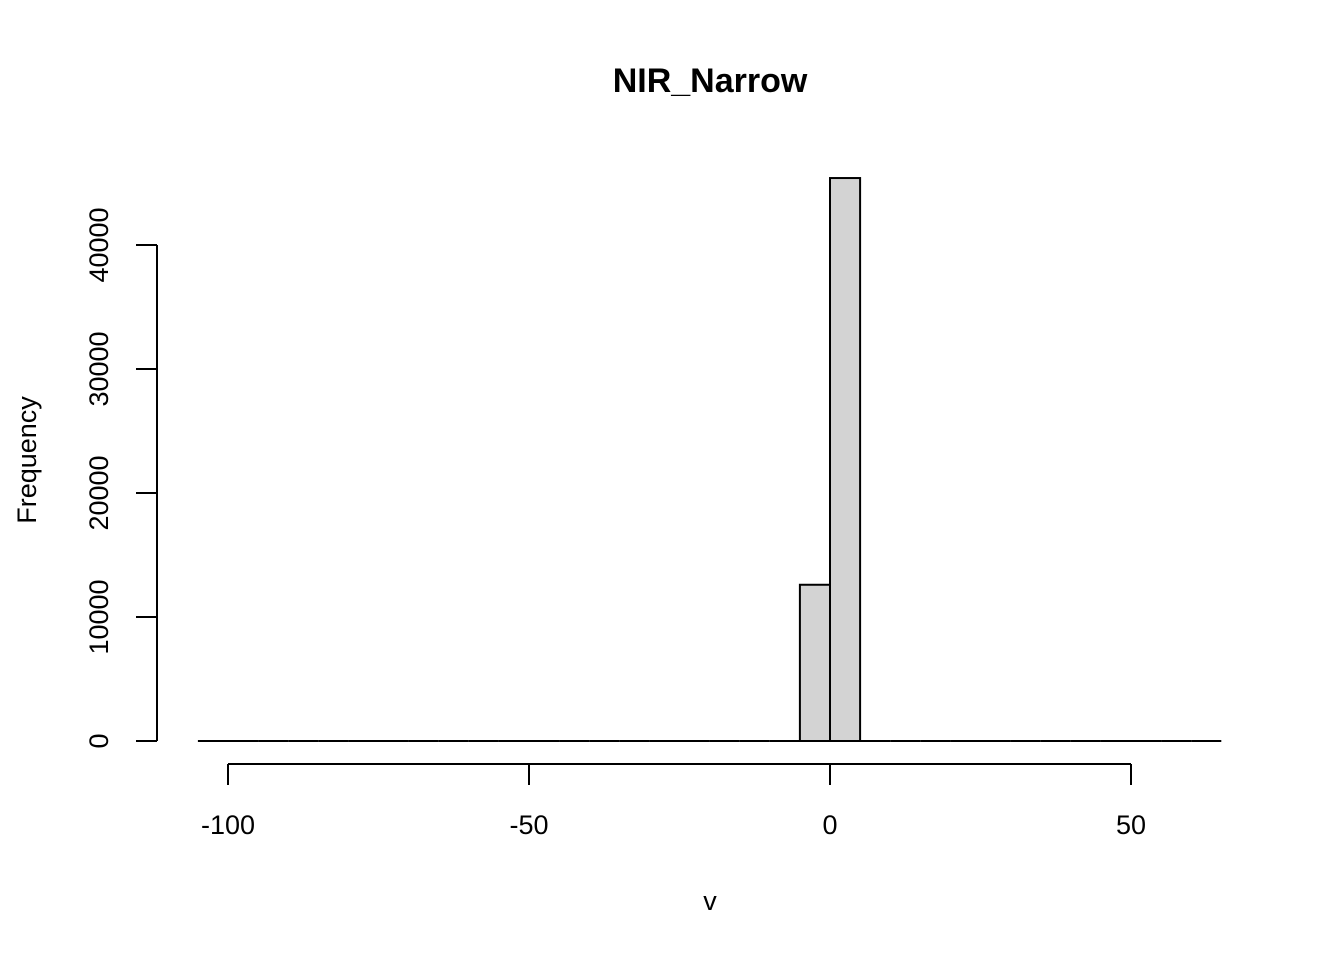 The image size is (1344, 960). Describe the element at coordinates (1131, 825) in the screenshot. I see `x-tick-label: 50` at that location.